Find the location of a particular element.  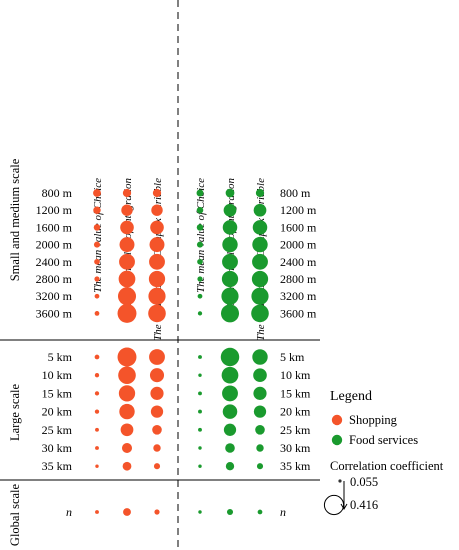

legend-series-label: Food services is located at coordinates (383, 440).